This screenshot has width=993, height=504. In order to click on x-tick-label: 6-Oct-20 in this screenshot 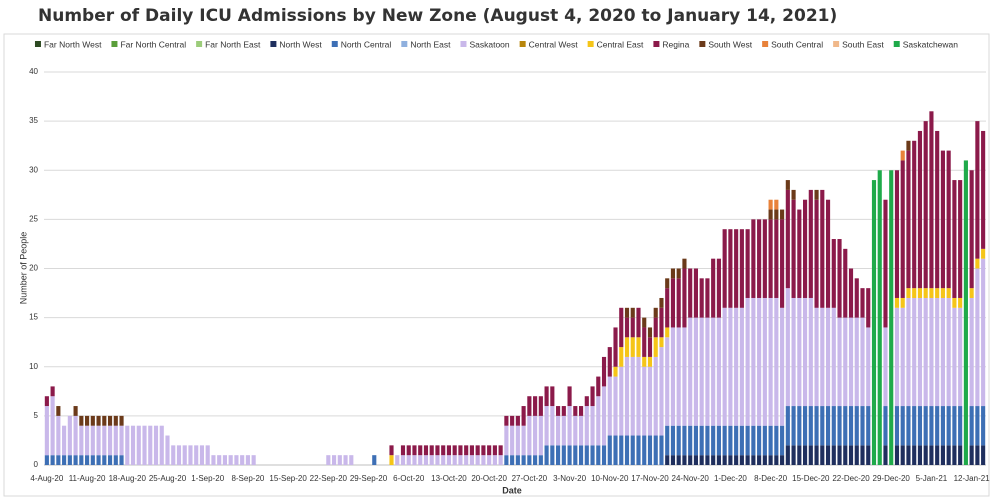, I will do `click(409, 478)`.